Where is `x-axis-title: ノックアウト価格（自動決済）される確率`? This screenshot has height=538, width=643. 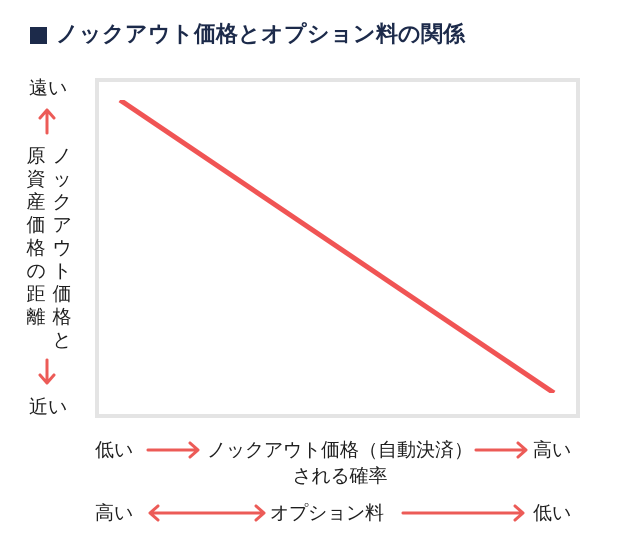
x-axis-title: ノックアウト価格（自動決済）される確率 is located at coordinates (340, 463).